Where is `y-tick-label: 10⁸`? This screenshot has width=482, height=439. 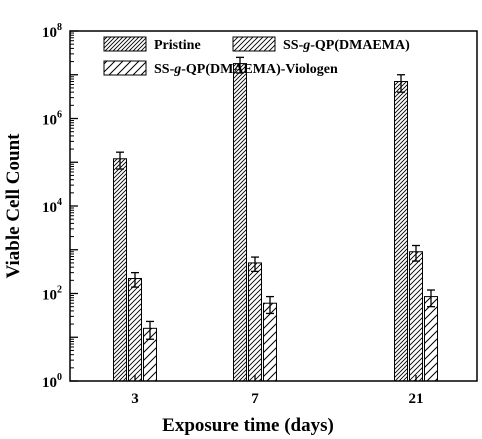 y-tick-label: 10⁸ is located at coordinates (52, 31).